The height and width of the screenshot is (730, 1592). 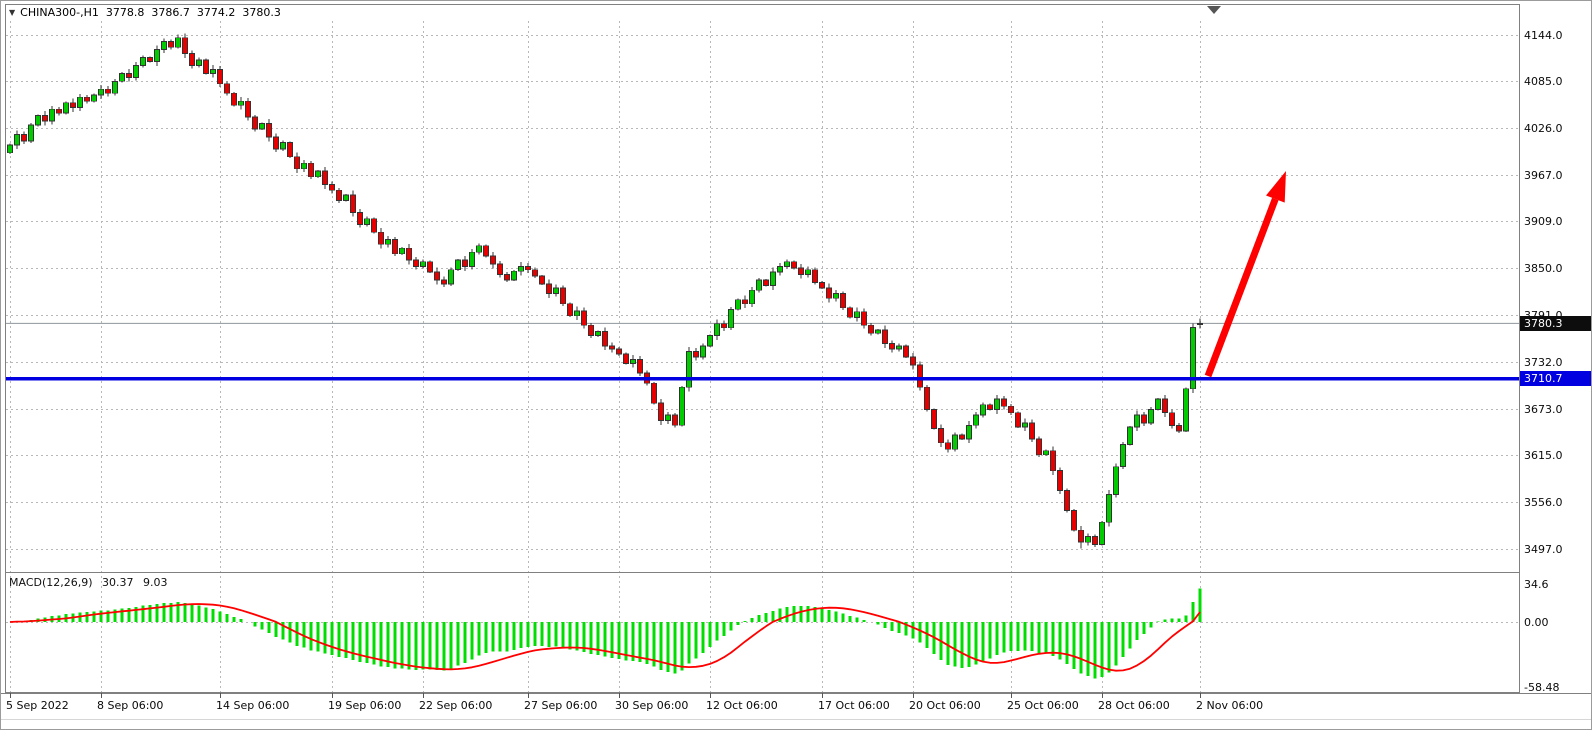 I want to click on price-axis-label: 3791.0, so click(x=1543, y=315).